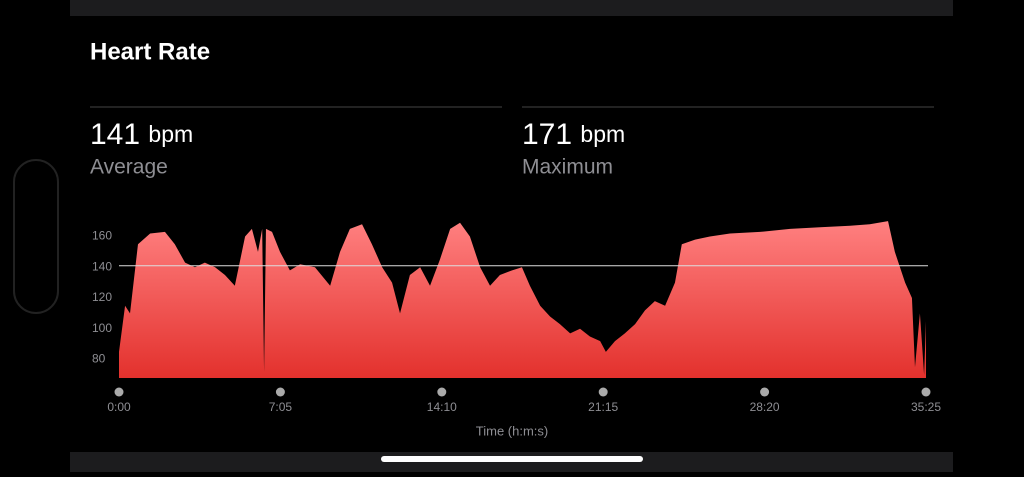  Describe the element at coordinates (150, 51) in the screenshot. I see `title: Heart Rate` at that location.